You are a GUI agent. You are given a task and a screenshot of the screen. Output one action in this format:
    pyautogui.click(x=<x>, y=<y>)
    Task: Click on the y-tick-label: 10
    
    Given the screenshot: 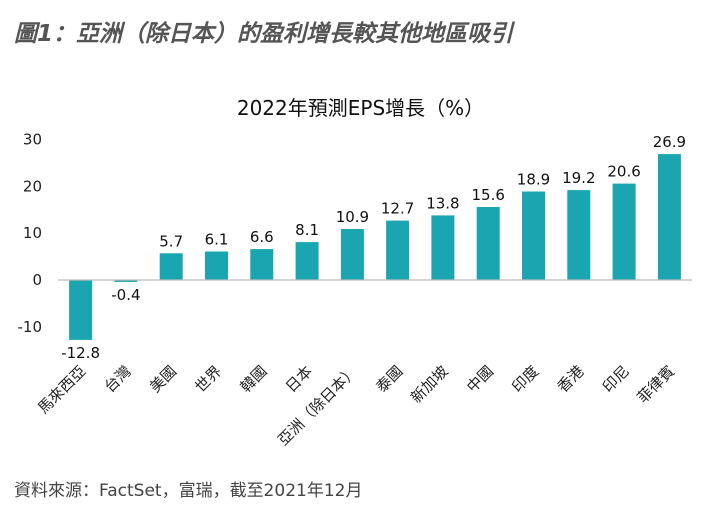 What is the action you would take?
    pyautogui.click(x=32, y=233)
    